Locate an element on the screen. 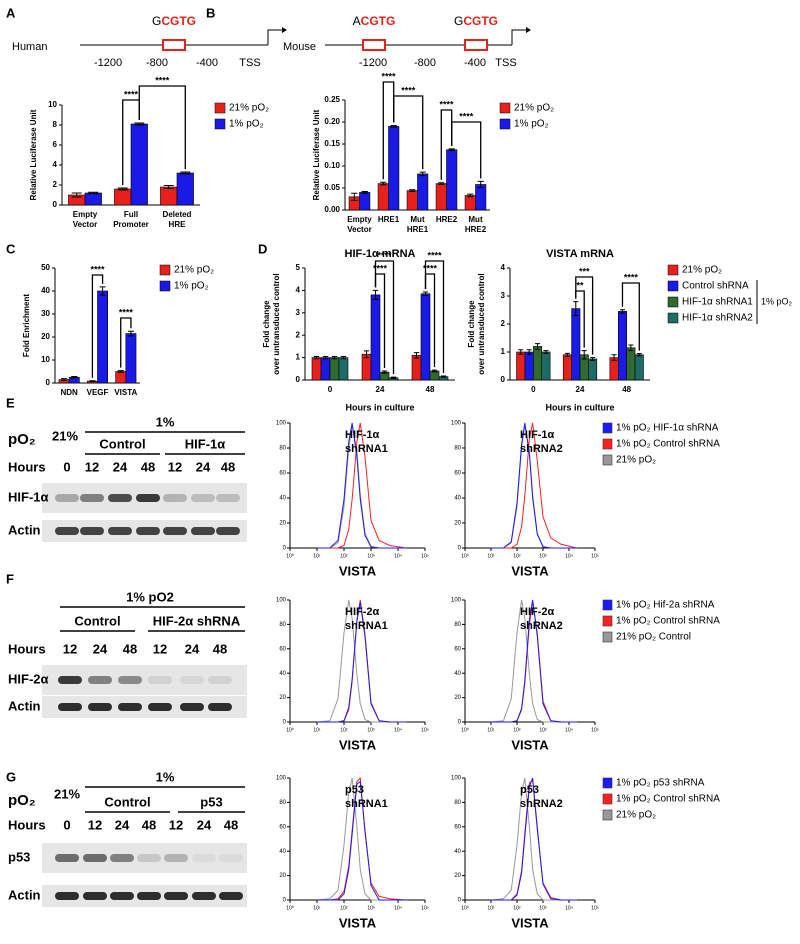 The image size is (800, 944). treatment-label: 1% pO2 is located at coordinates (150, 596).